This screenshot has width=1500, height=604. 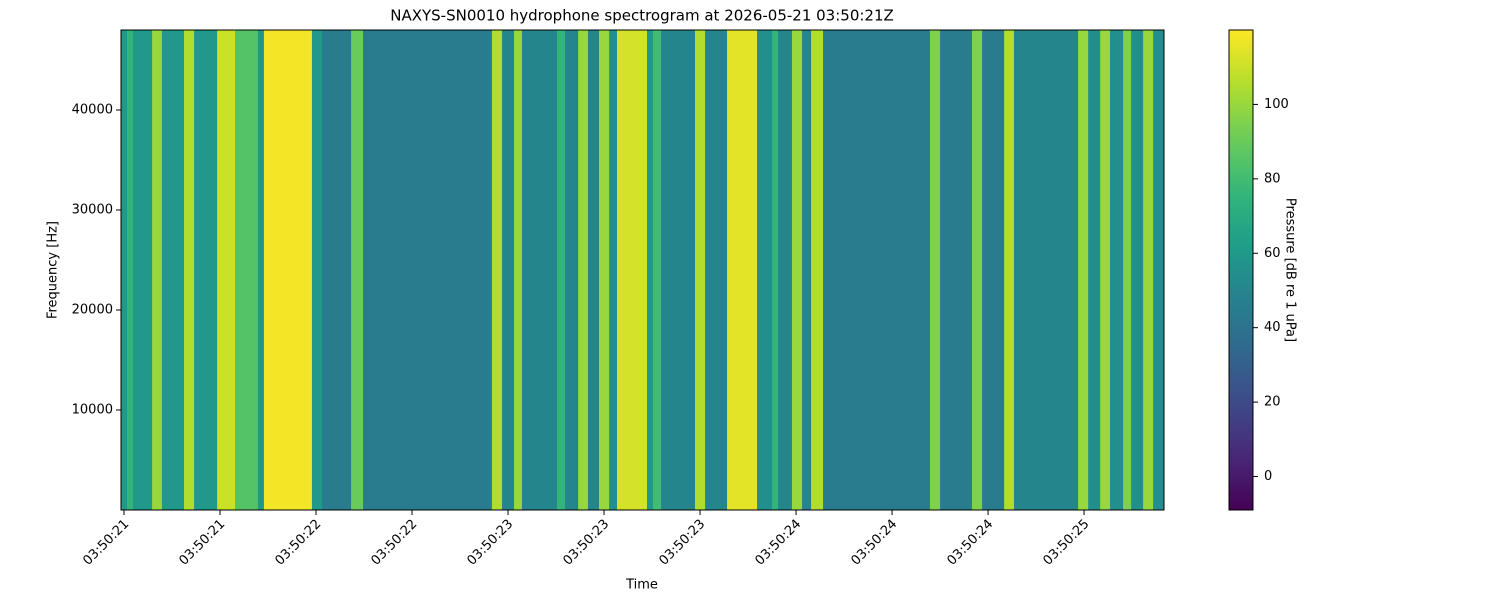 I want to click on colorbar-label: Pressure [dB re 1 uPa], so click(x=1290, y=270).